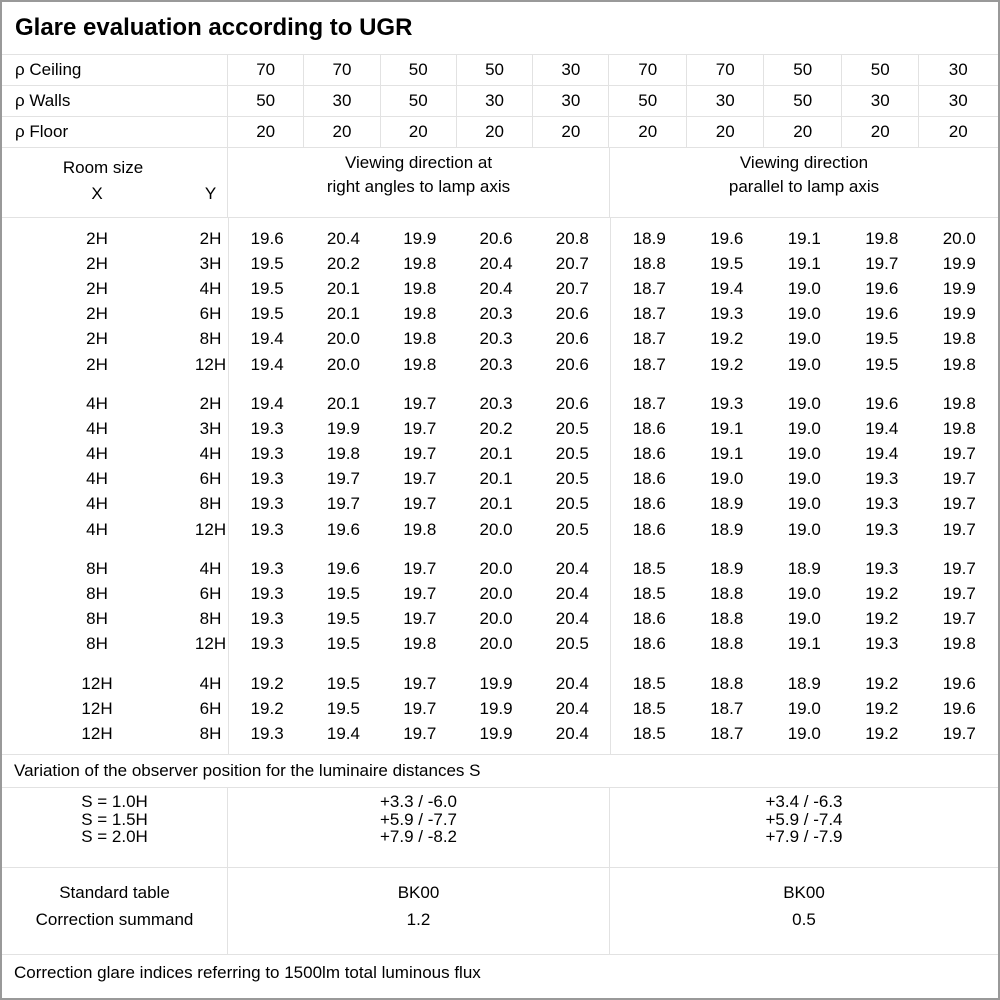 The width and height of the screenshot is (1000, 1000). Describe the element at coordinates (572, 238) in the screenshot. I see `ugr-value-cell: 20.8` at that location.